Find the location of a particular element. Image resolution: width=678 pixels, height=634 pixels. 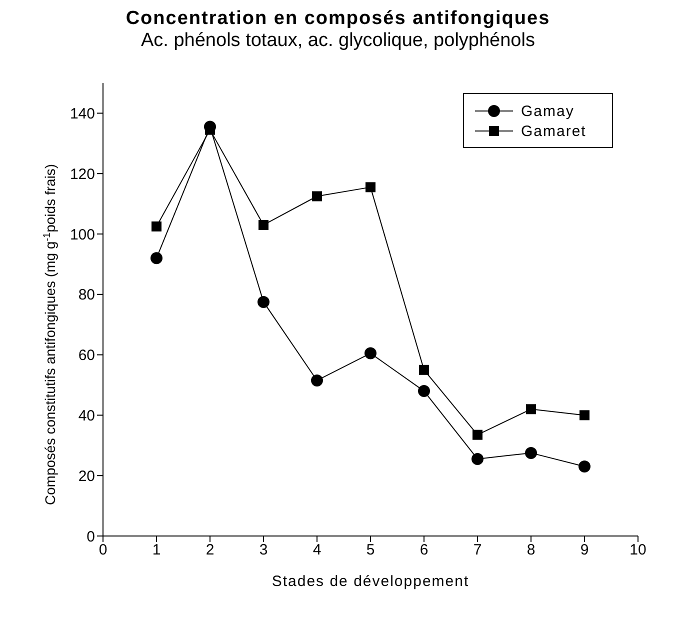

y-tick-label: 100 is located at coordinates (82, 235).